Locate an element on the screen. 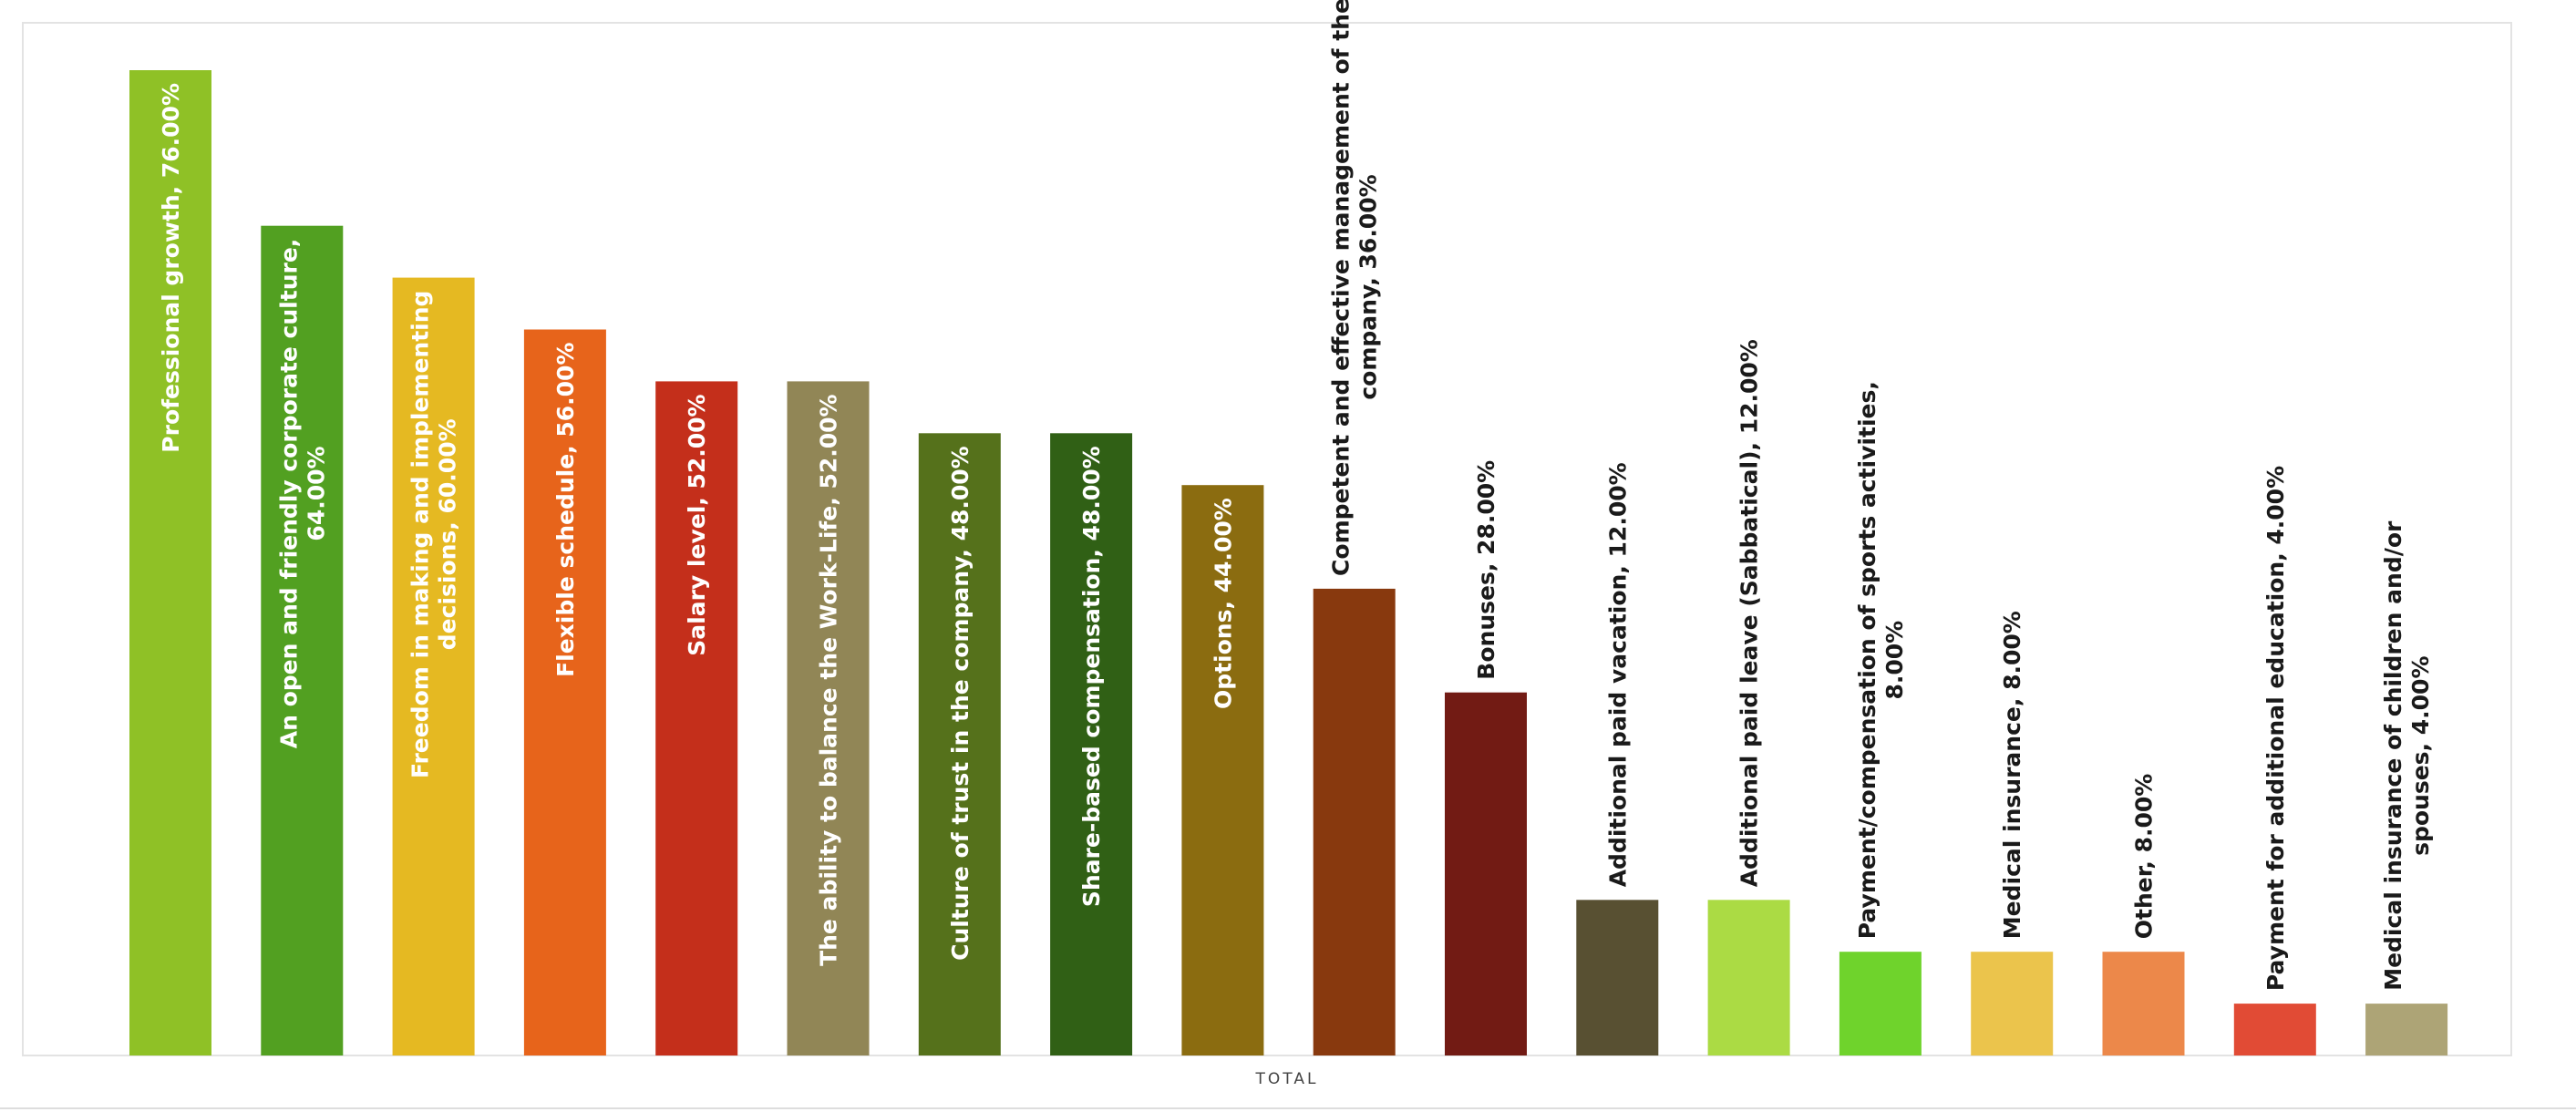 This screenshot has width=2576, height=1112. data-label-7-line-1: Culture of trust in the company, 48.00% is located at coordinates (960, 703).